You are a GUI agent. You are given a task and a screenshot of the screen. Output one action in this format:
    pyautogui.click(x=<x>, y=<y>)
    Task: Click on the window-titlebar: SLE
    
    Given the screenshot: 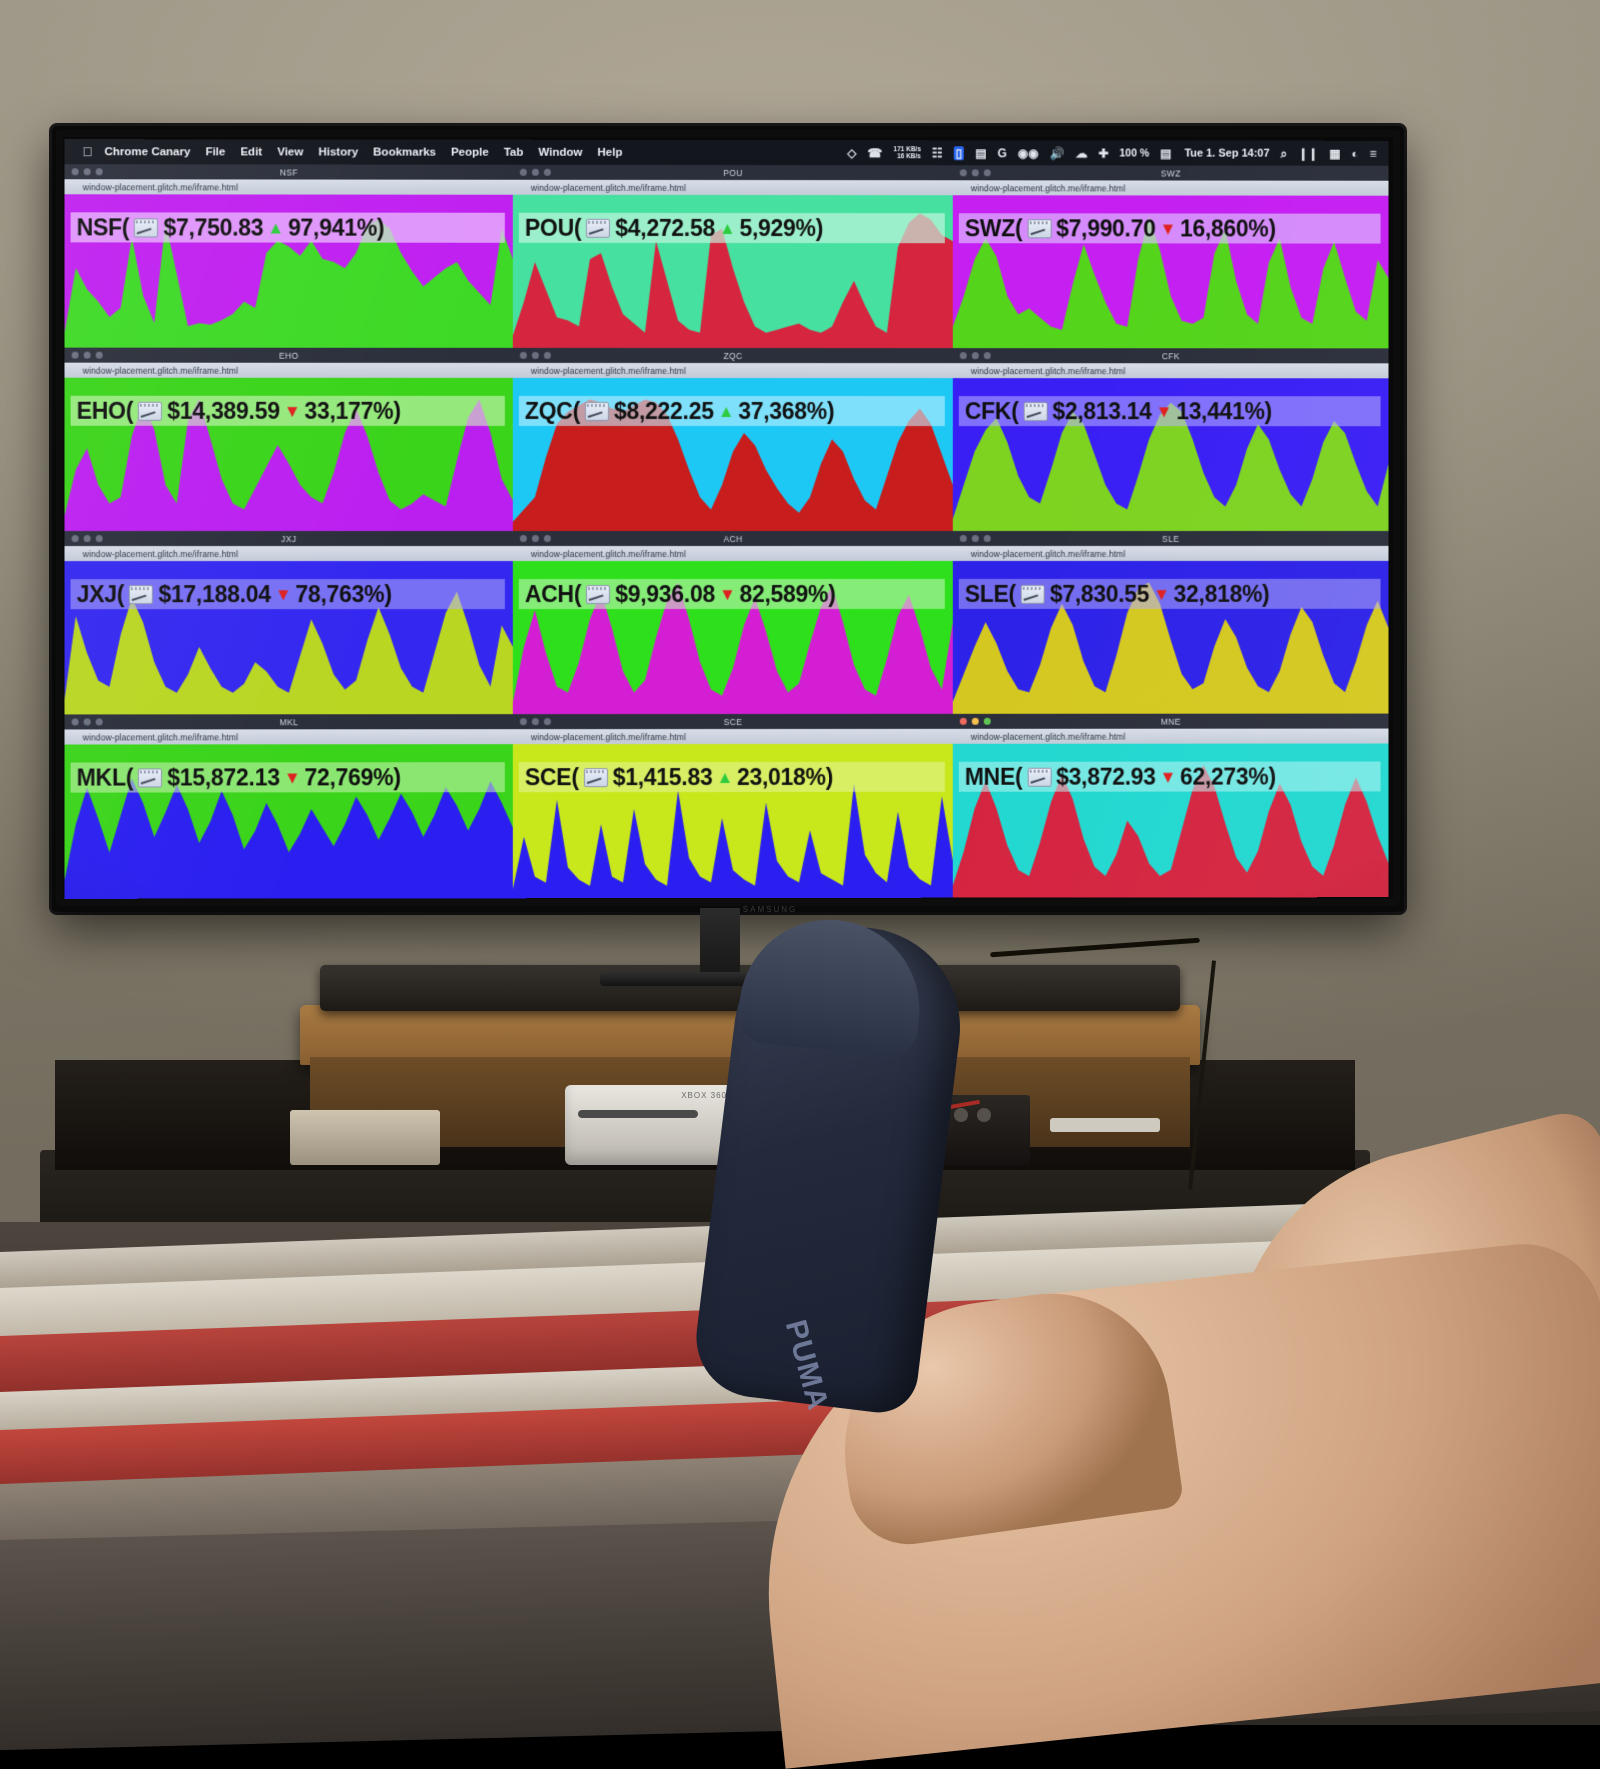 What is the action you would take?
    pyautogui.click(x=1171, y=538)
    